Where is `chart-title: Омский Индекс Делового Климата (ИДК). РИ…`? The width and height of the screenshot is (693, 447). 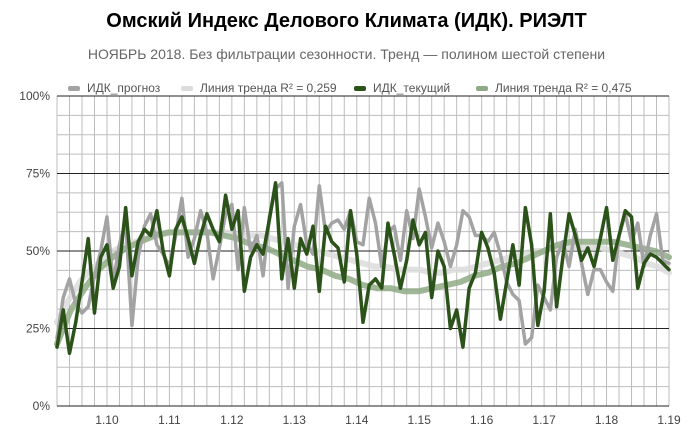
chart-title: Омский Индекс Делового Климата (ИДК). РИ… is located at coordinates (346, 21).